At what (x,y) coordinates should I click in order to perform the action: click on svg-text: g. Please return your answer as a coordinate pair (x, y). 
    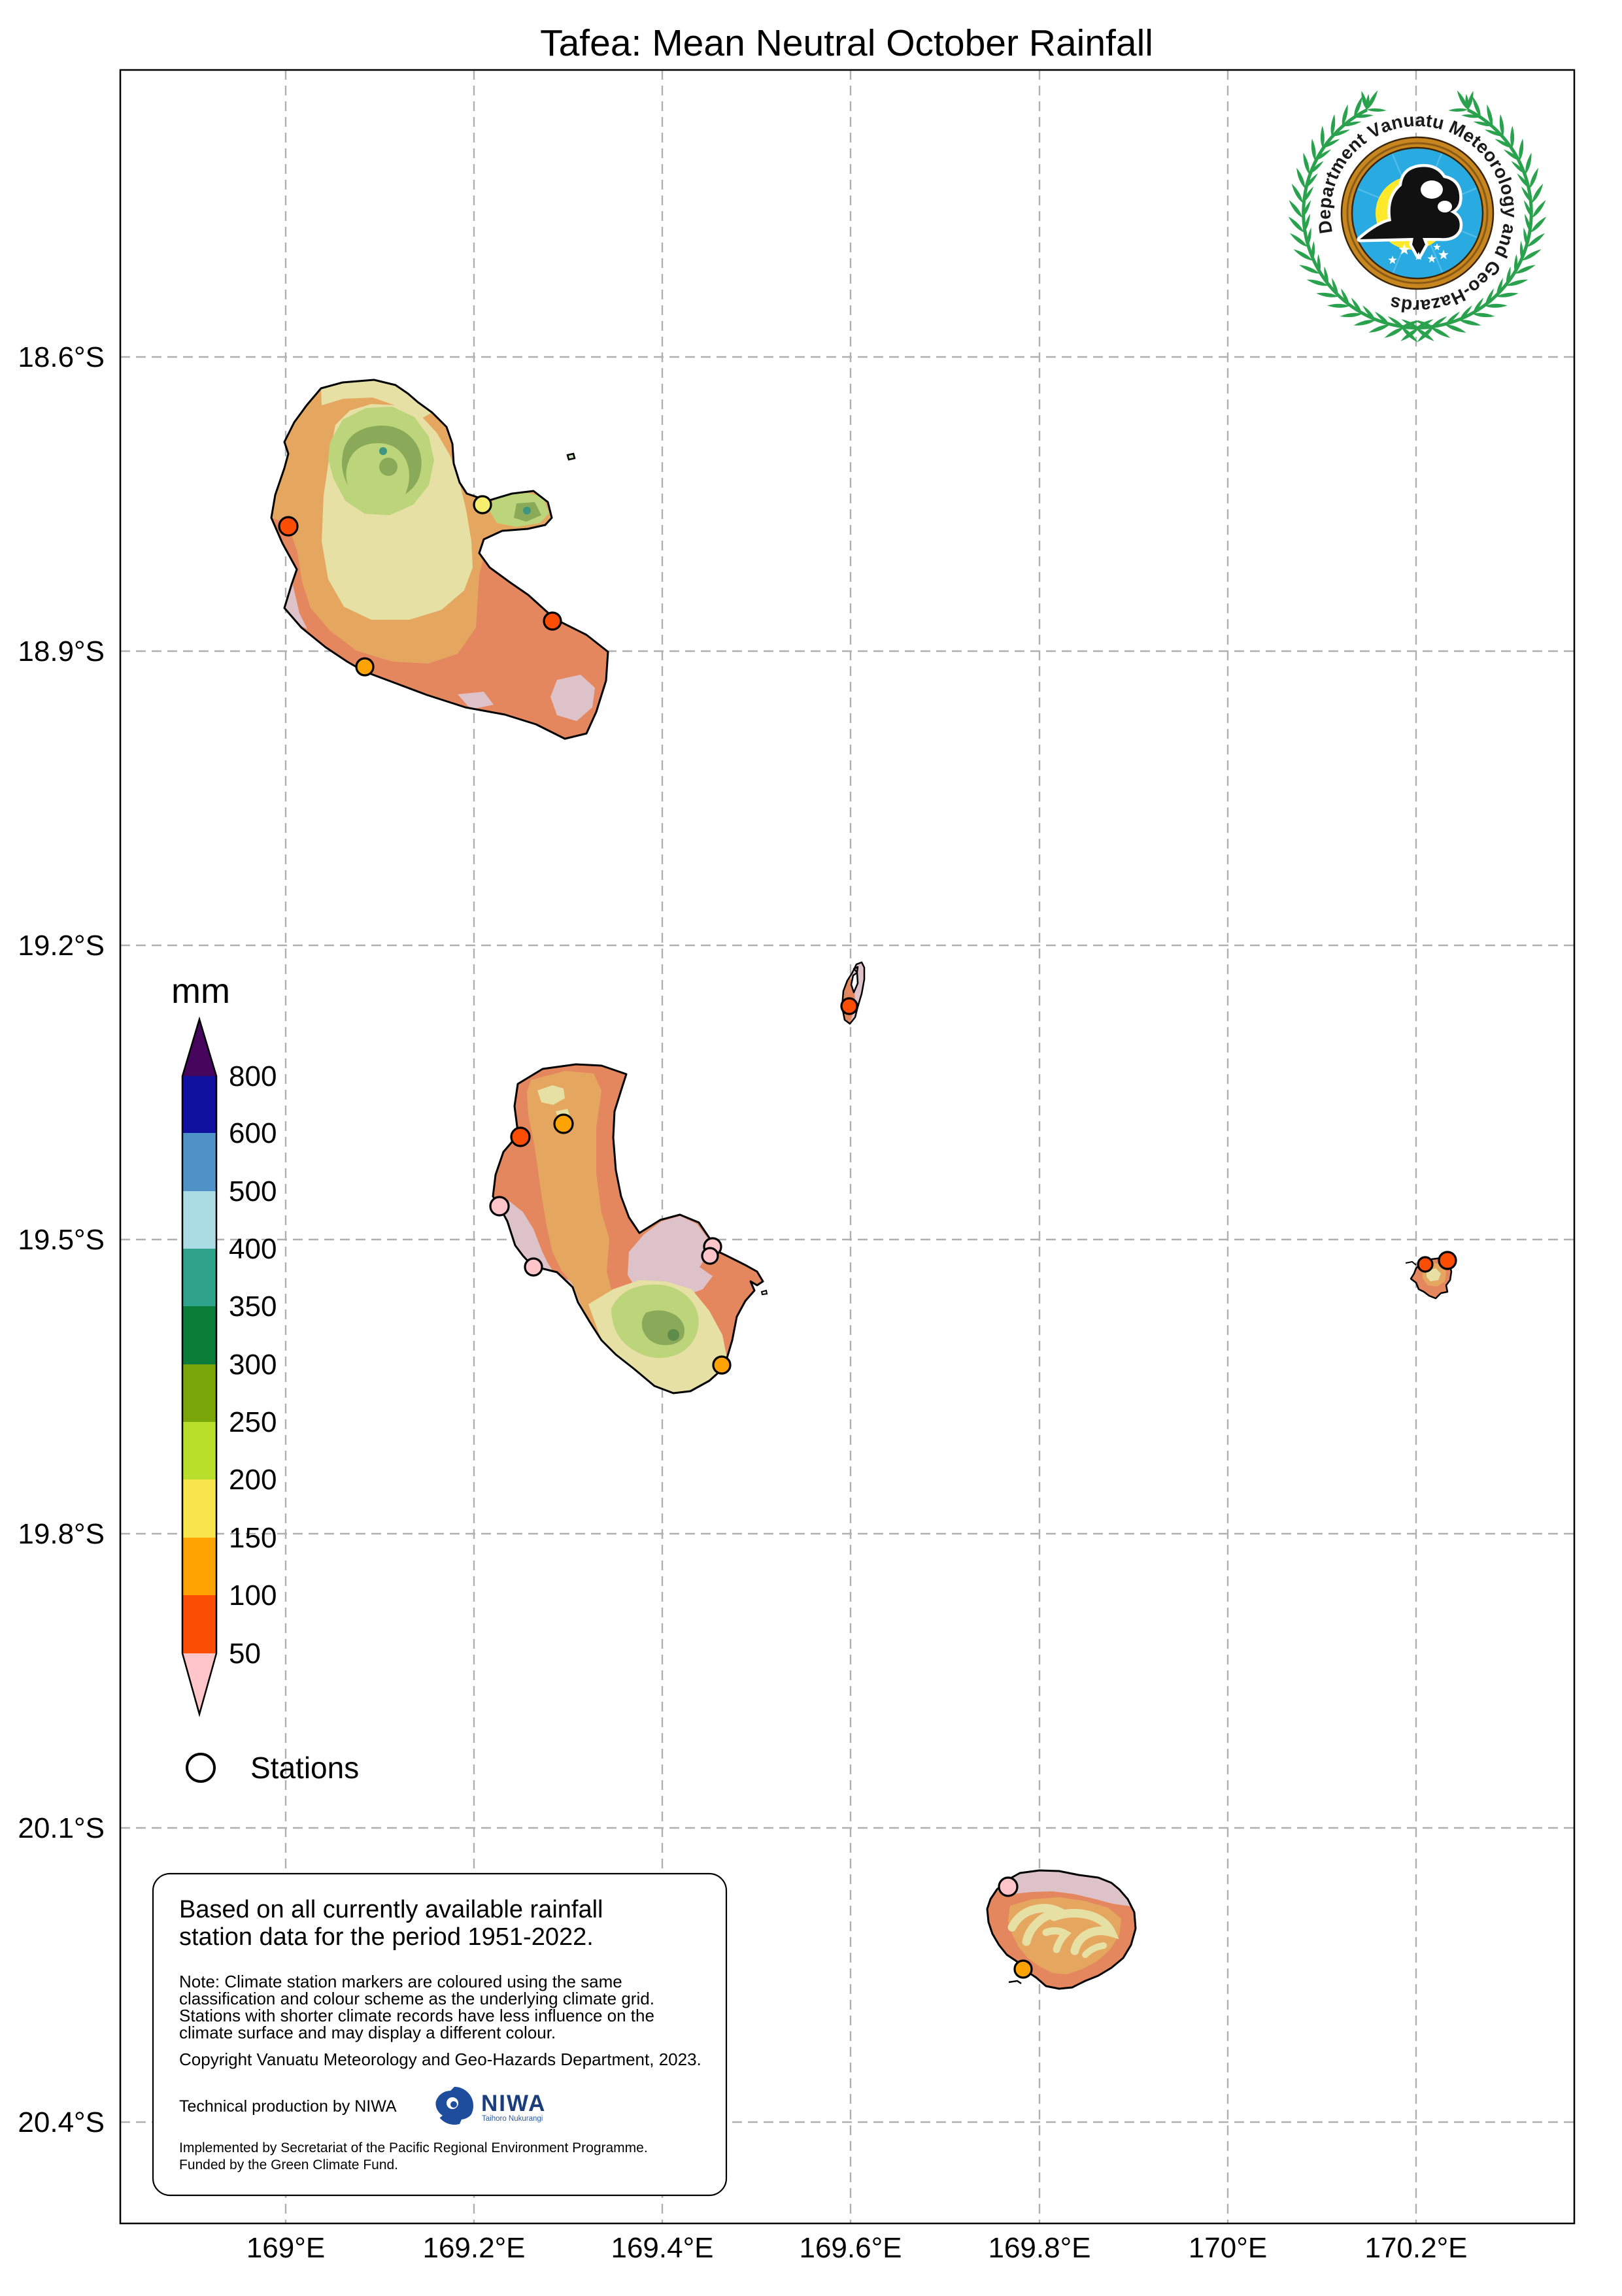
    Looking at the image, I should click on (1510, 201).